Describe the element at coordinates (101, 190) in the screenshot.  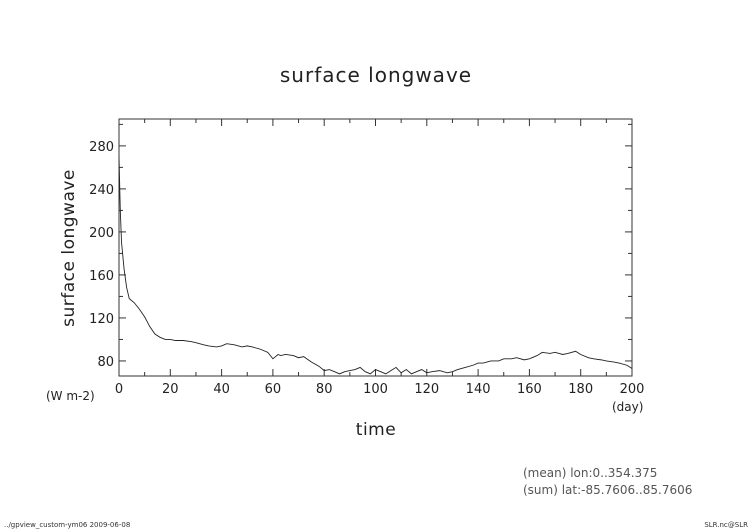
I see `y-tick-label: 240` at that location.